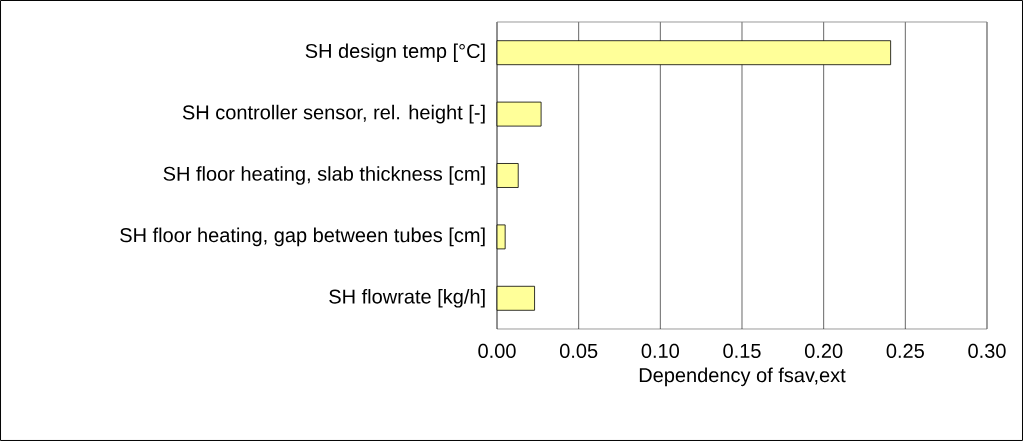 This screenshot has height=441, width=1023. I want to click on x-tick-label: 0.20, so click(823, 351).